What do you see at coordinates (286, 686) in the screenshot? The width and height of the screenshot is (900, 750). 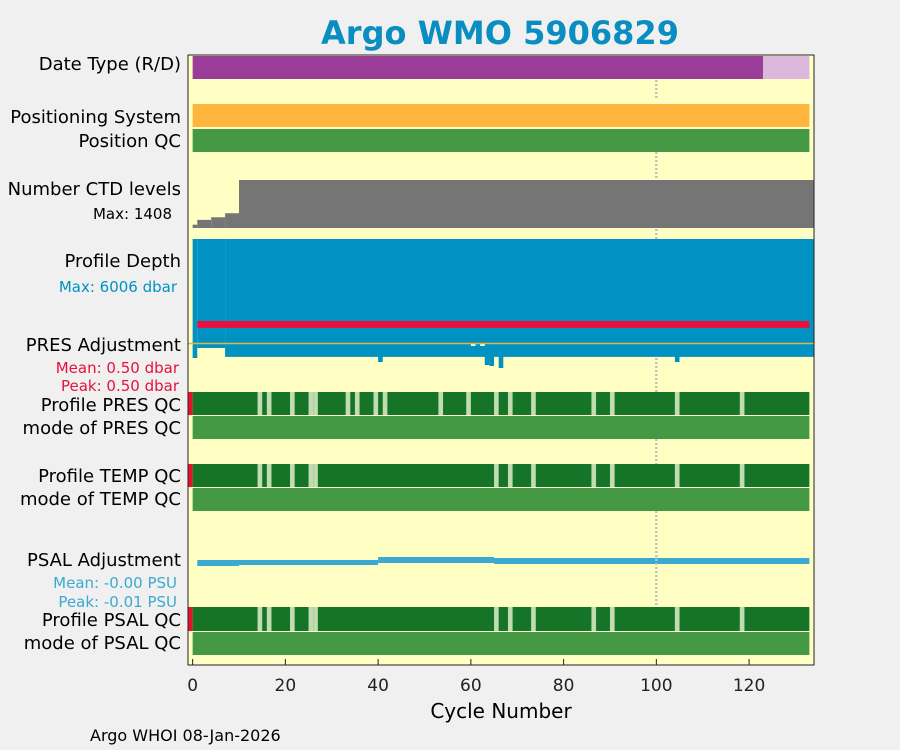 I see `x-tick-label-20: 20` at bounding box center [286, 686].